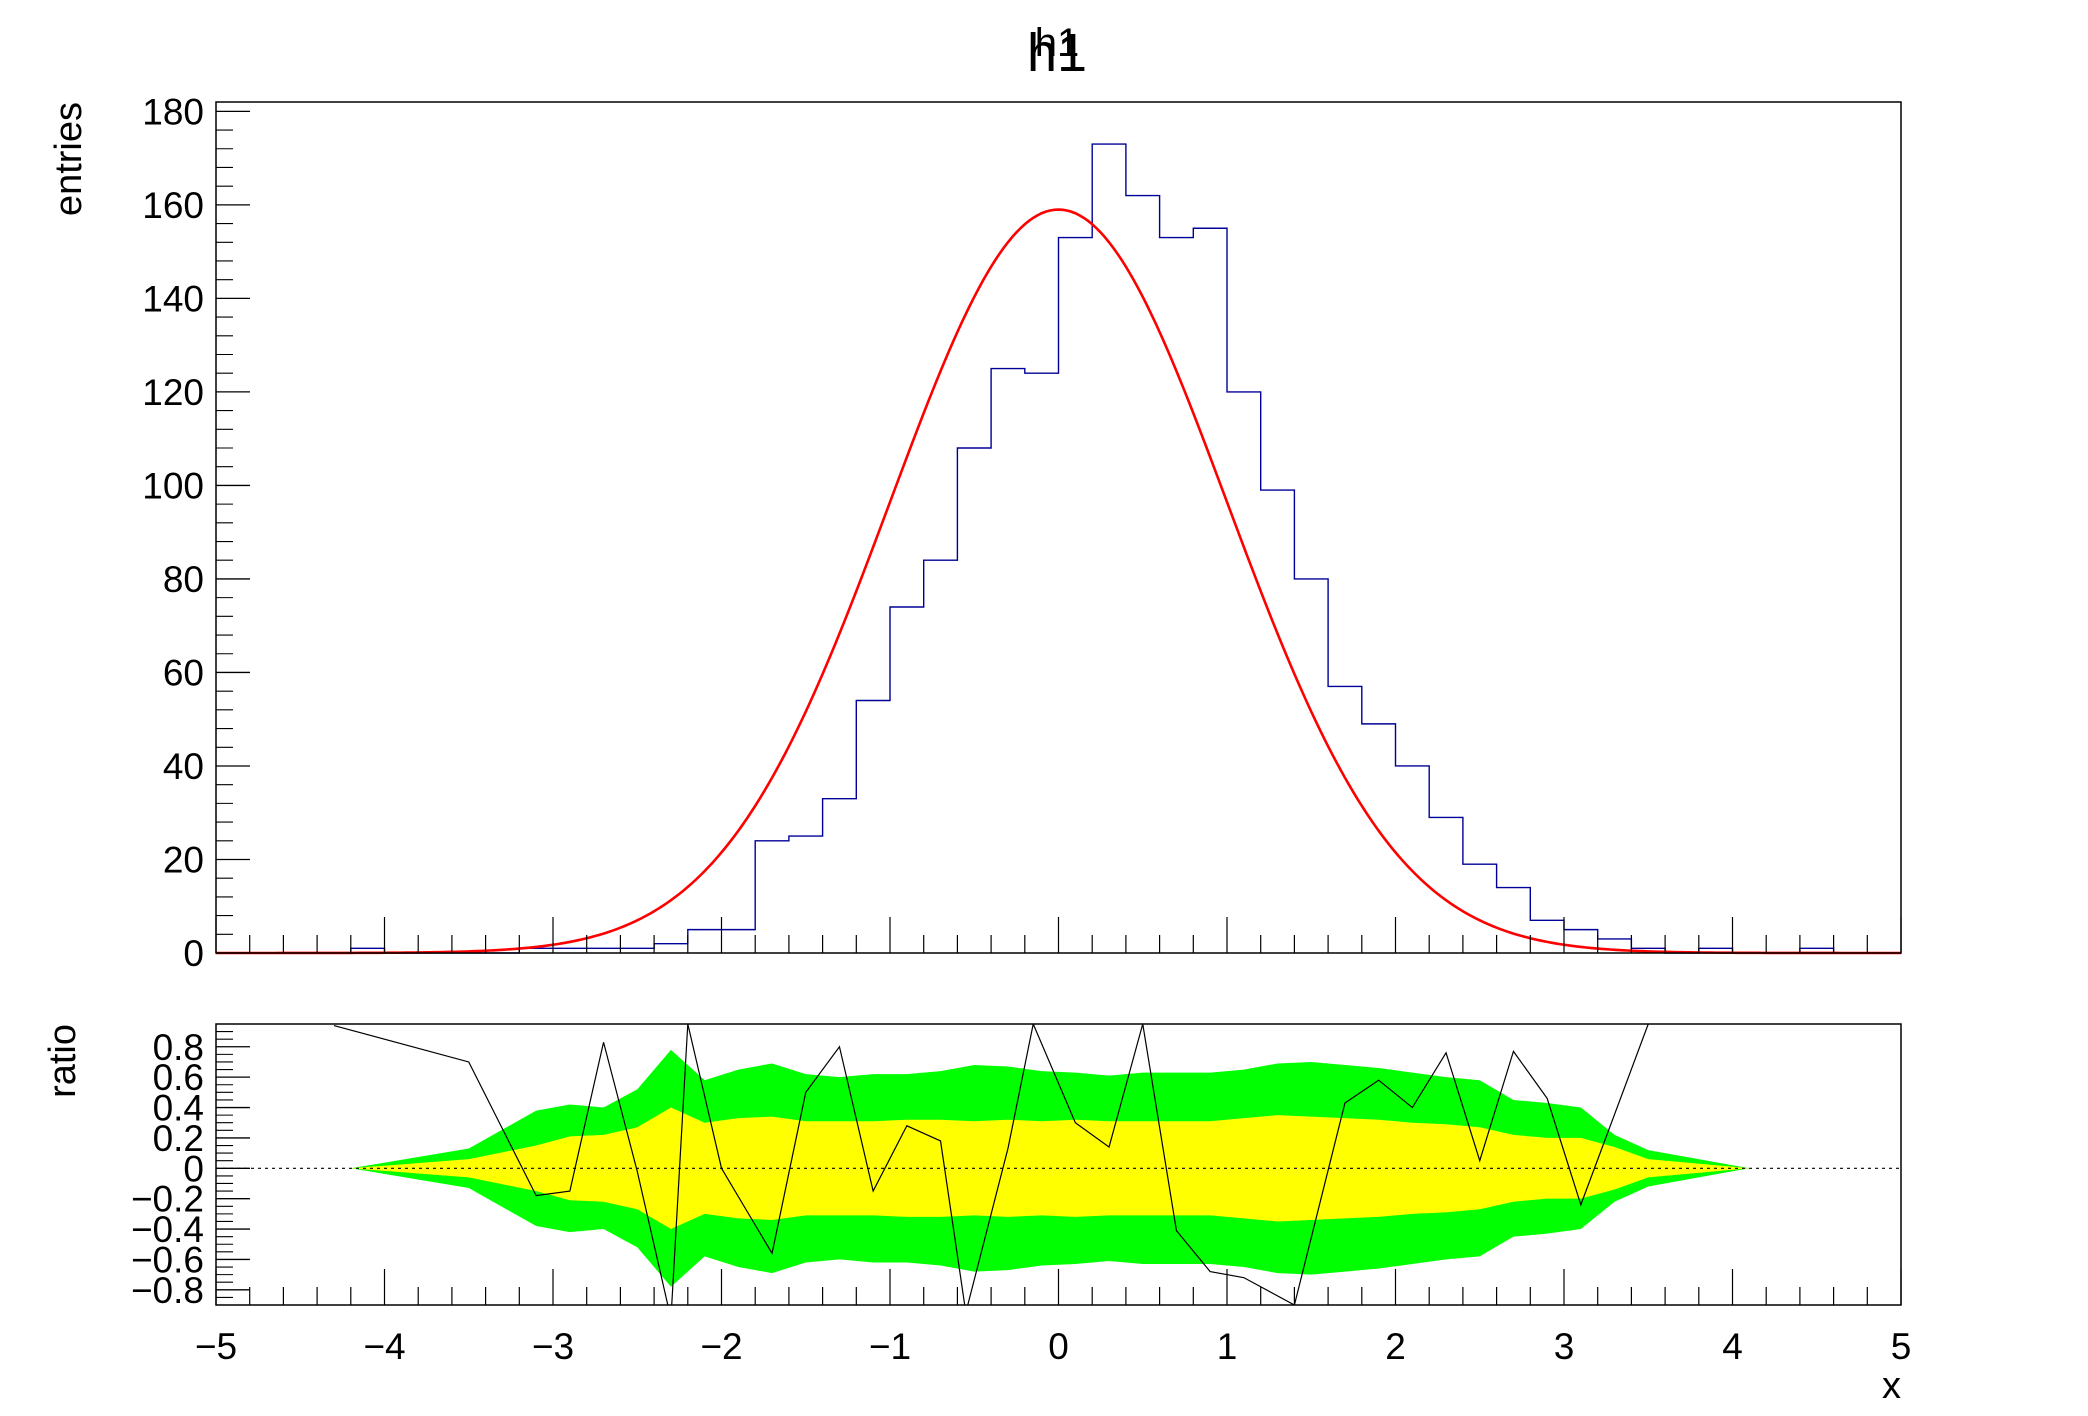 This screenshot has height=1416, width=2088. I want to click on x-tick-label: −5, so click(216, 1346).